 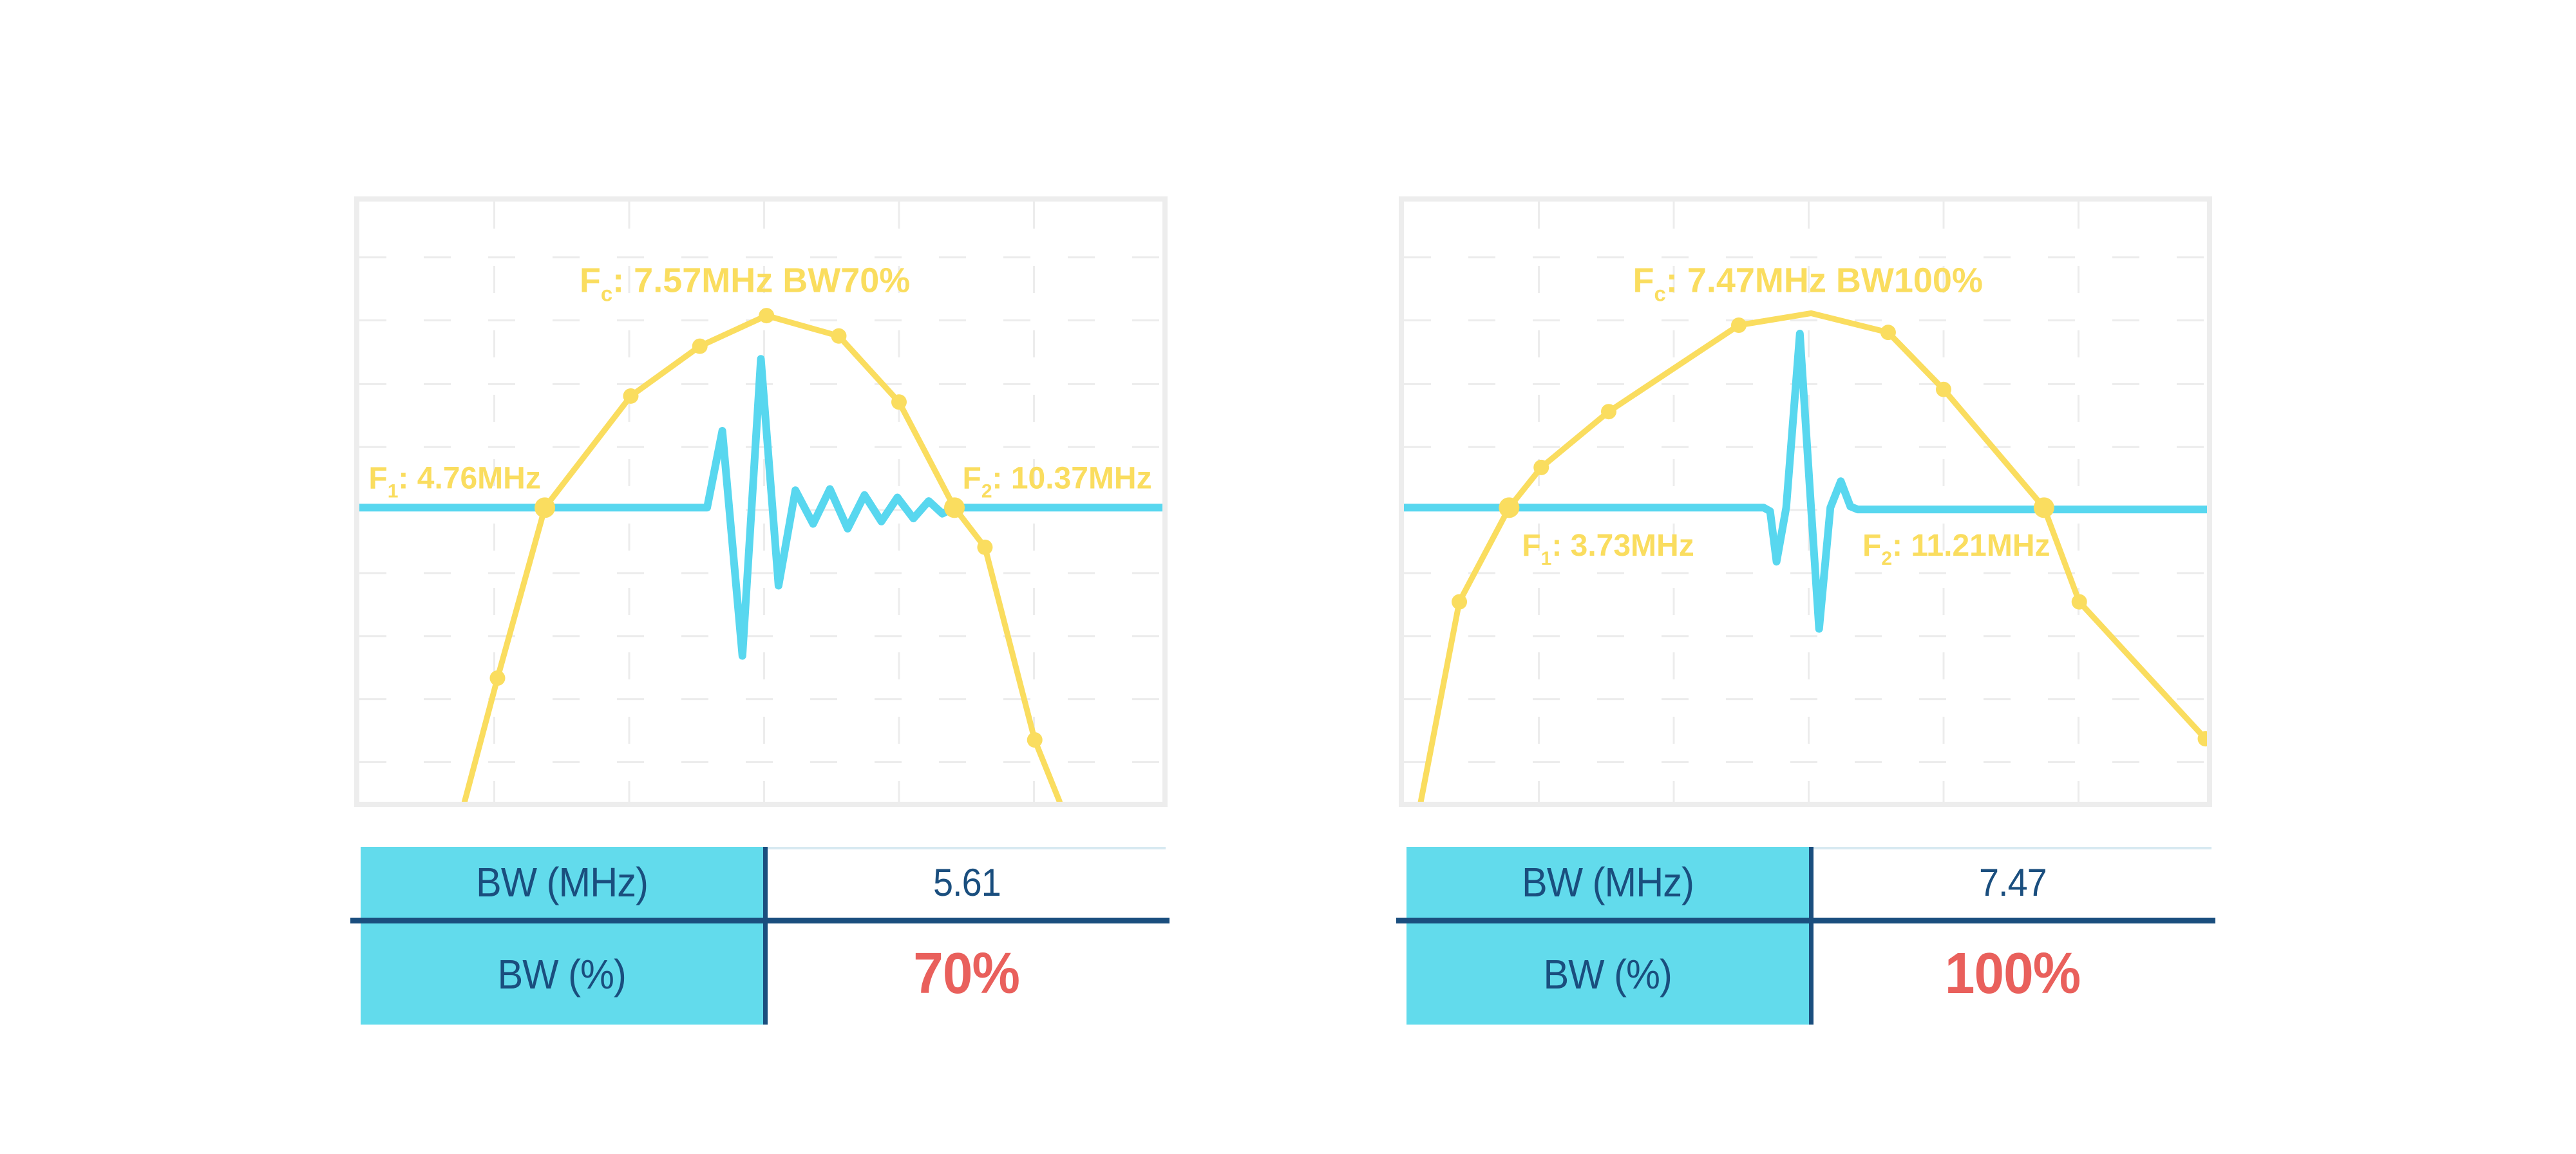 What do you see at coordinates (1808, 283) in the screenshot?
I see `center-frequency-label: Fc: 7.47MHz BW100%` at bounding box center [1808, 283].